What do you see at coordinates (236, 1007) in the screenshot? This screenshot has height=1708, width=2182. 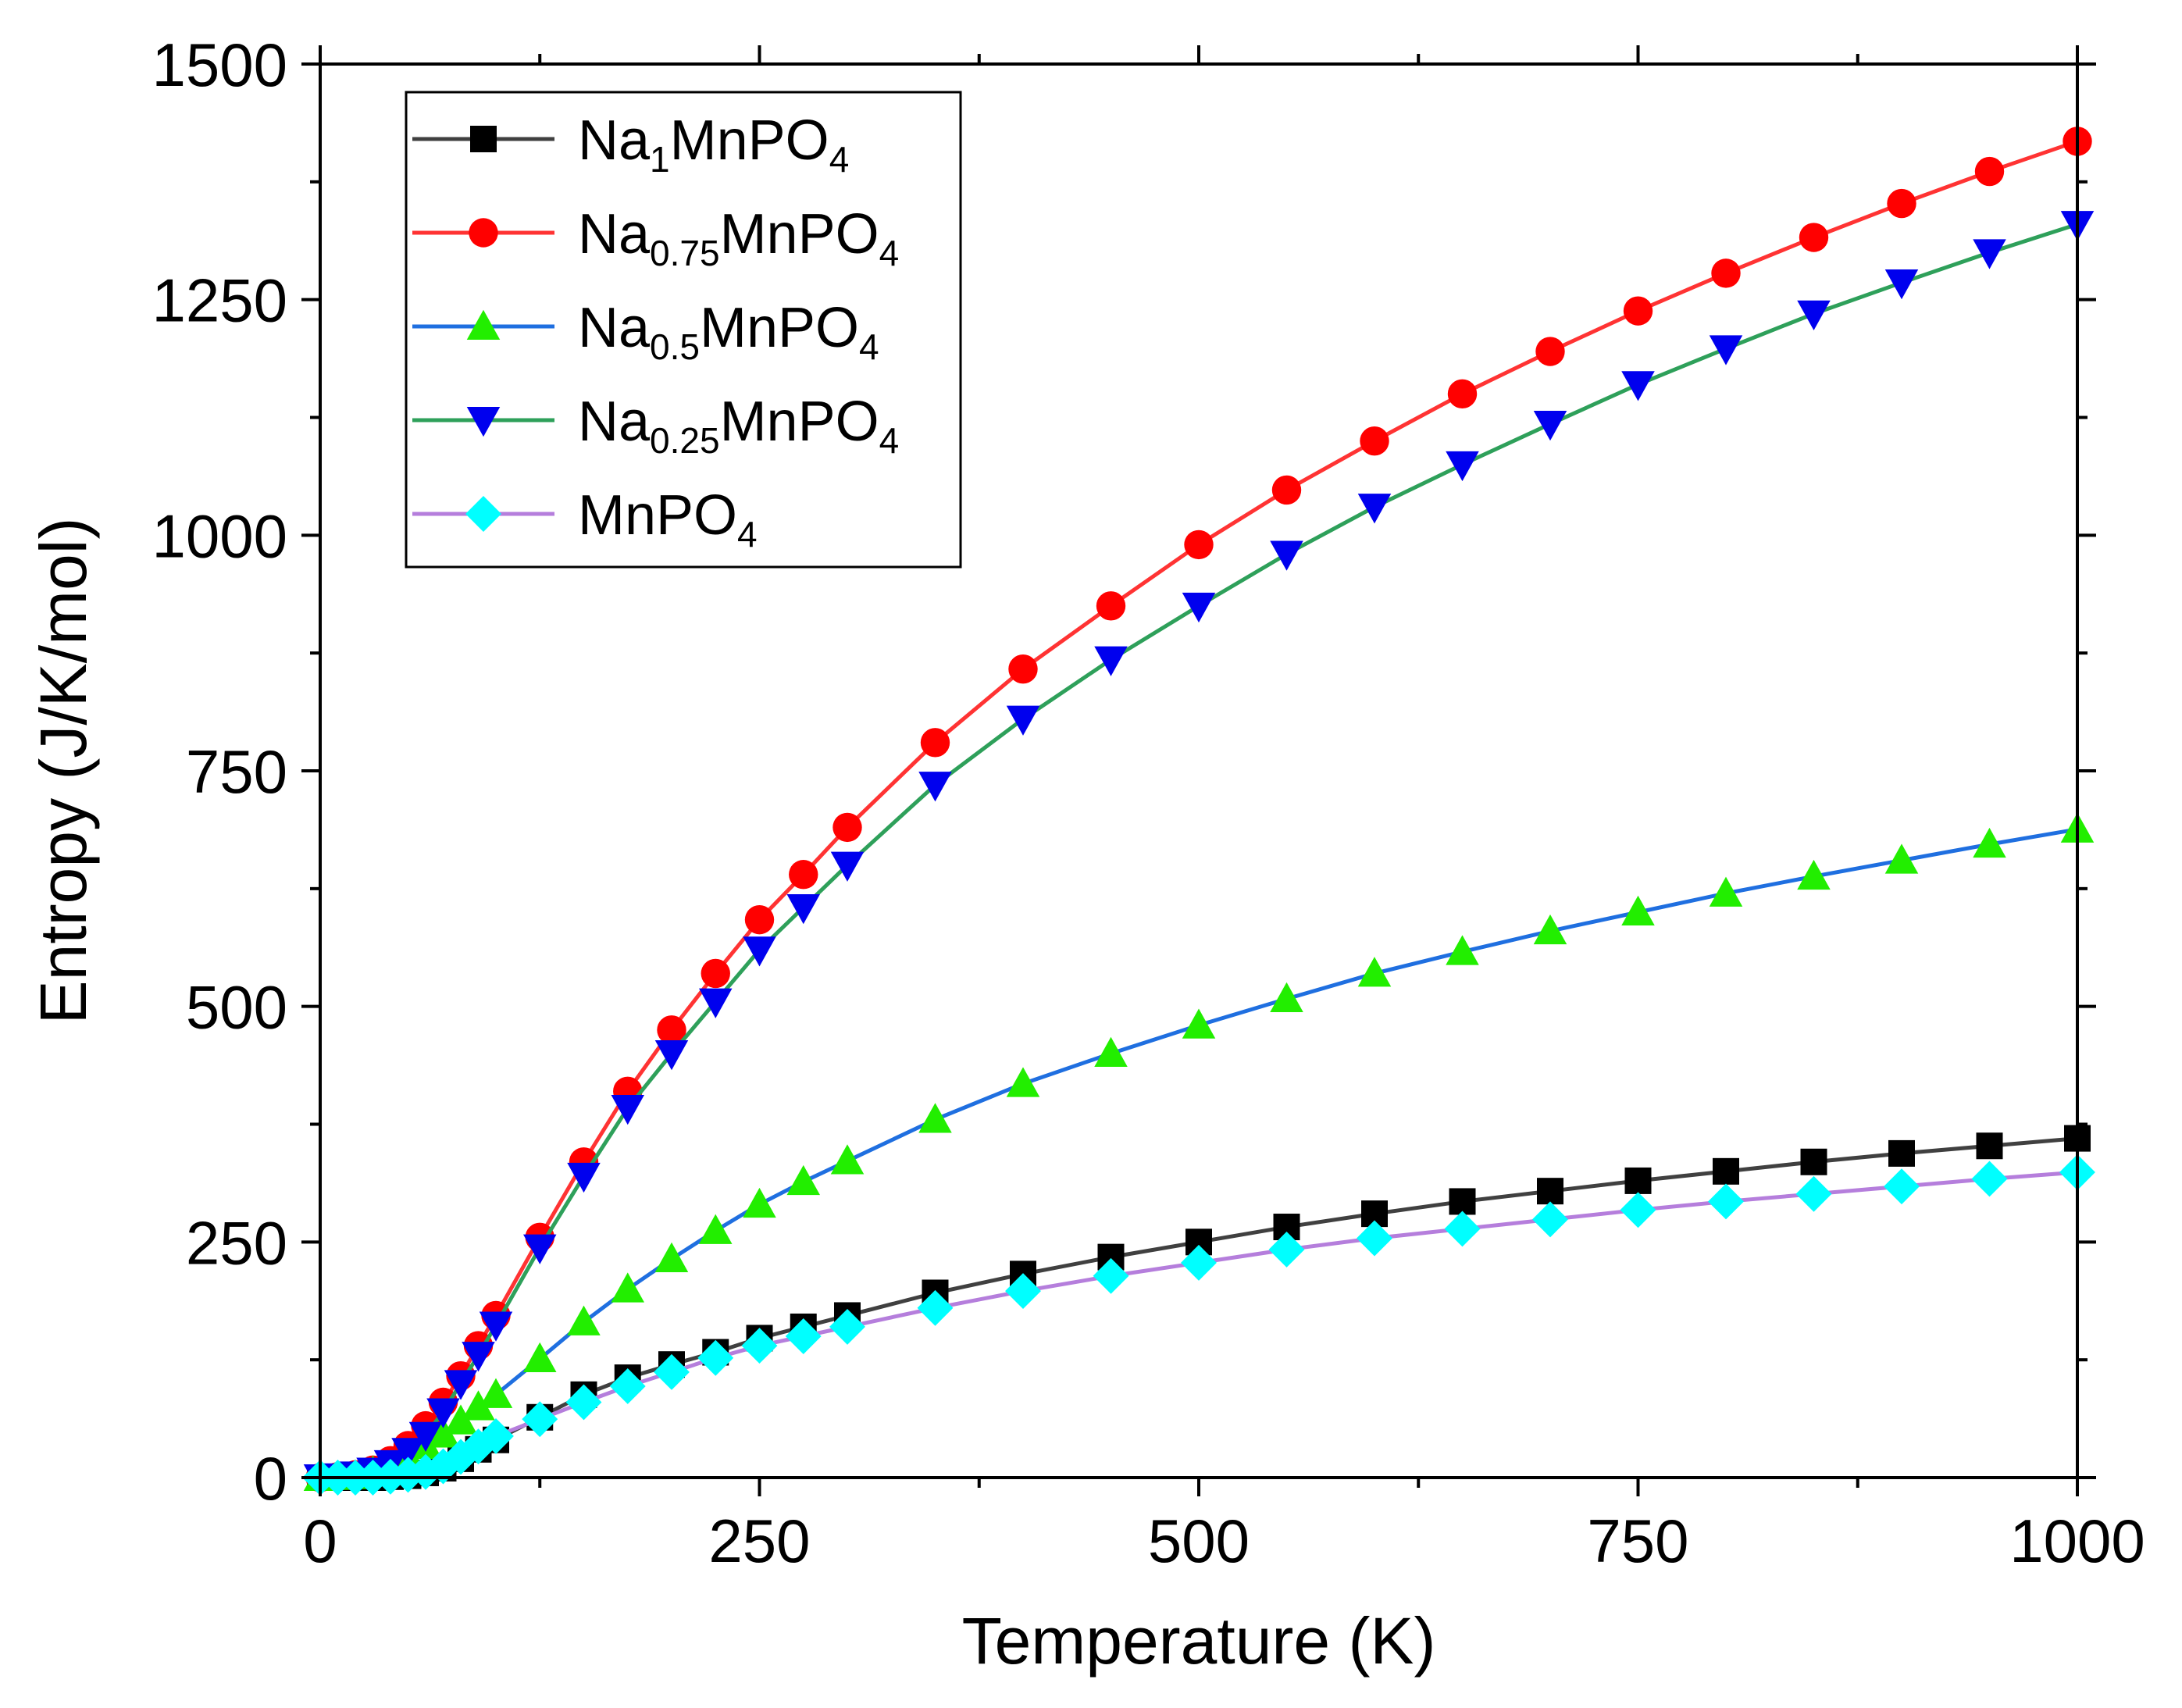 I see `y-tick-label: 500` at bounding box center [236, 1007].